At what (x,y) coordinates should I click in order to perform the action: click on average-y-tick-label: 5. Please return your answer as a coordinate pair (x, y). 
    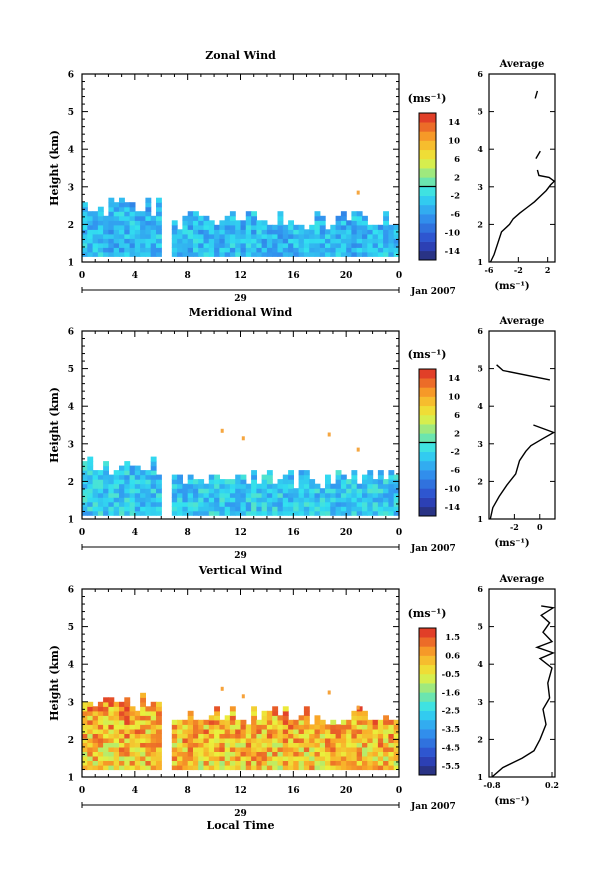
    Looking at the image, I should click on (480, 369).